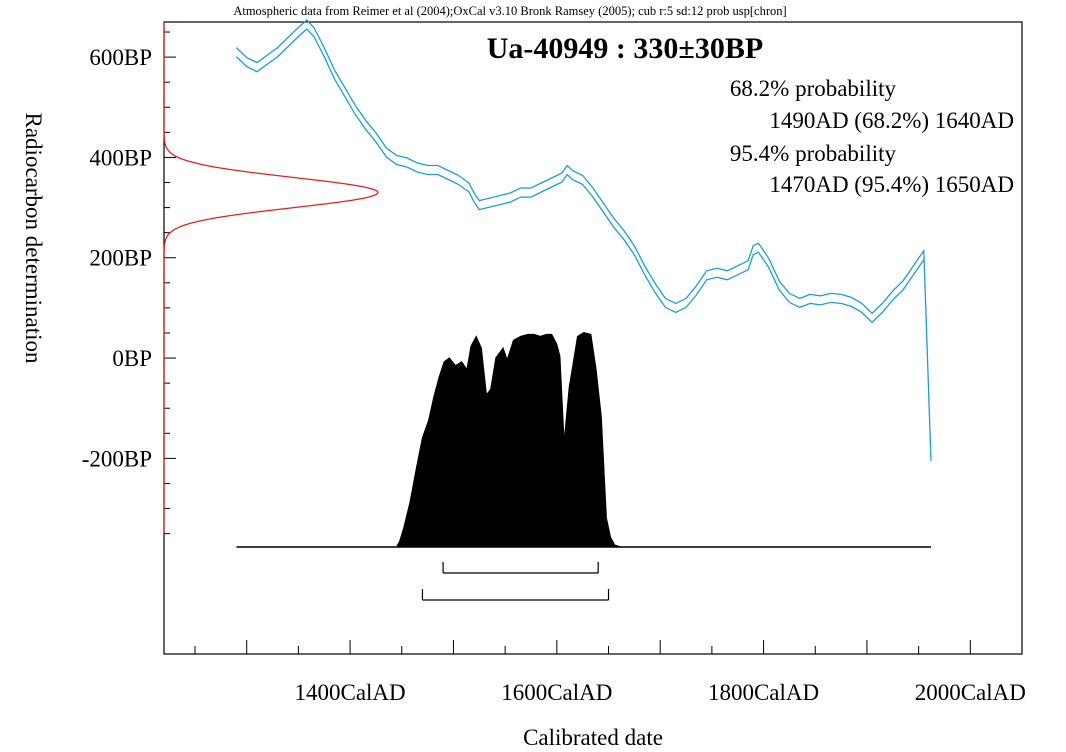 Image resolution: width=1066 pixels, height=752 pixels. What do you see at coordinates (508, 439) in the screenshot?
I see `calibrated-distribution-area` at bounding box center [508, 439].